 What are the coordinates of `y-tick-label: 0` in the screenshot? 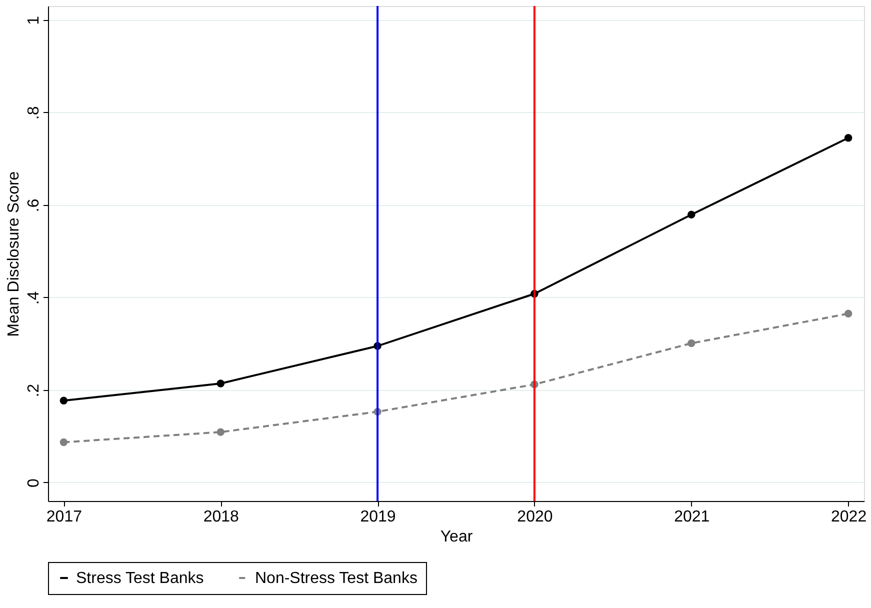 It's located at (34, 483).